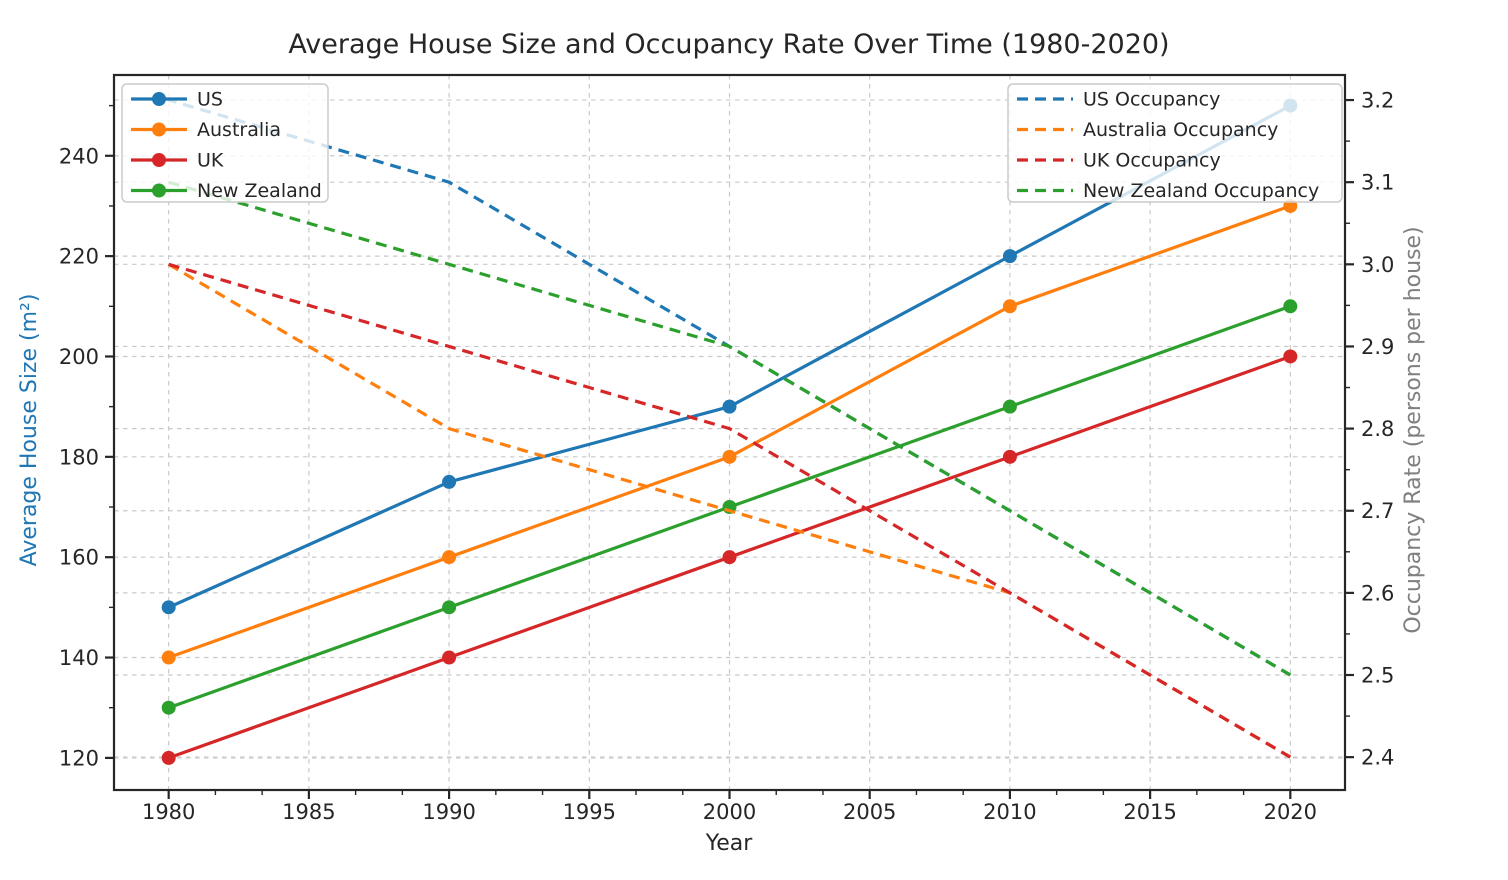 The width and height of the screenshot is (1508, 880). Describe the element at coordinates (729, 456) in the screenshot. I see `data-point-australia-2000` at that location.